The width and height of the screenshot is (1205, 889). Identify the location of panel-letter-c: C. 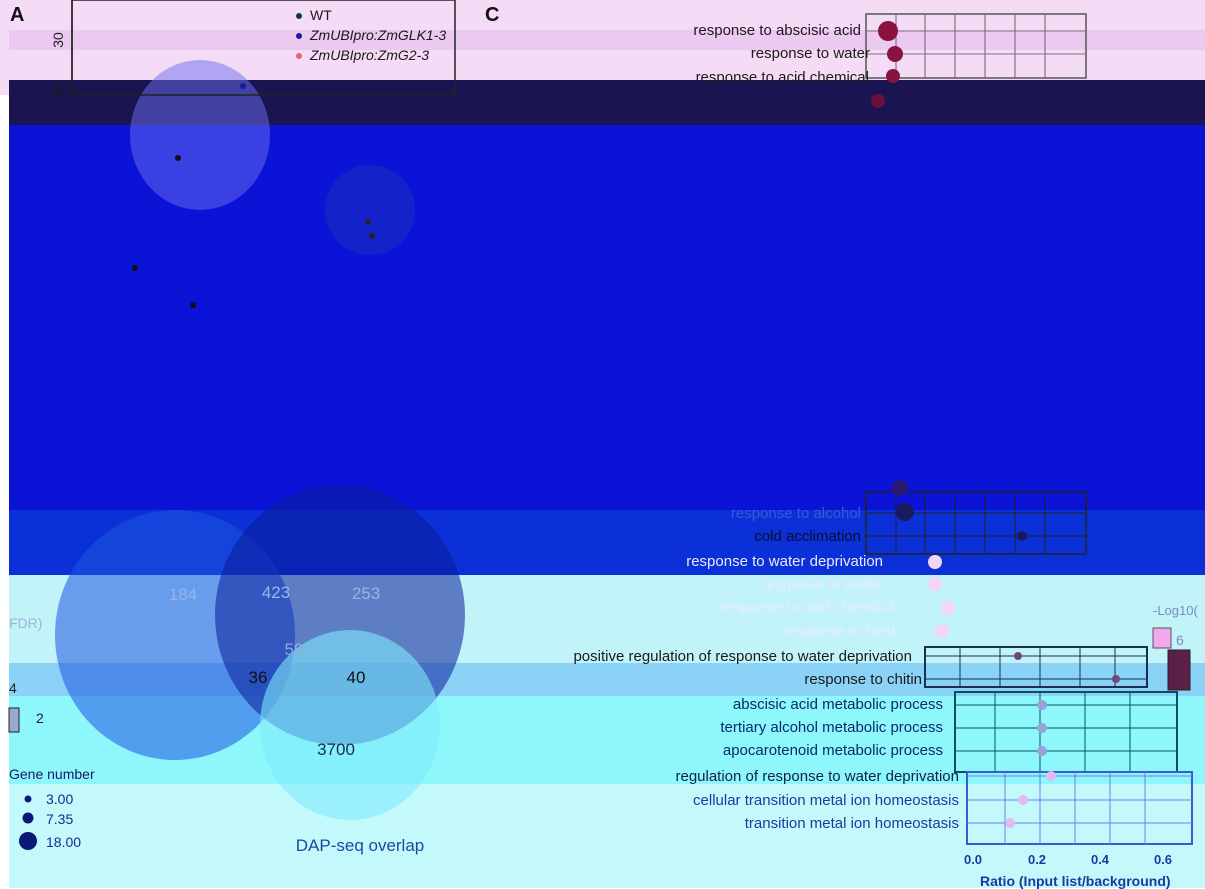
(492, 15).